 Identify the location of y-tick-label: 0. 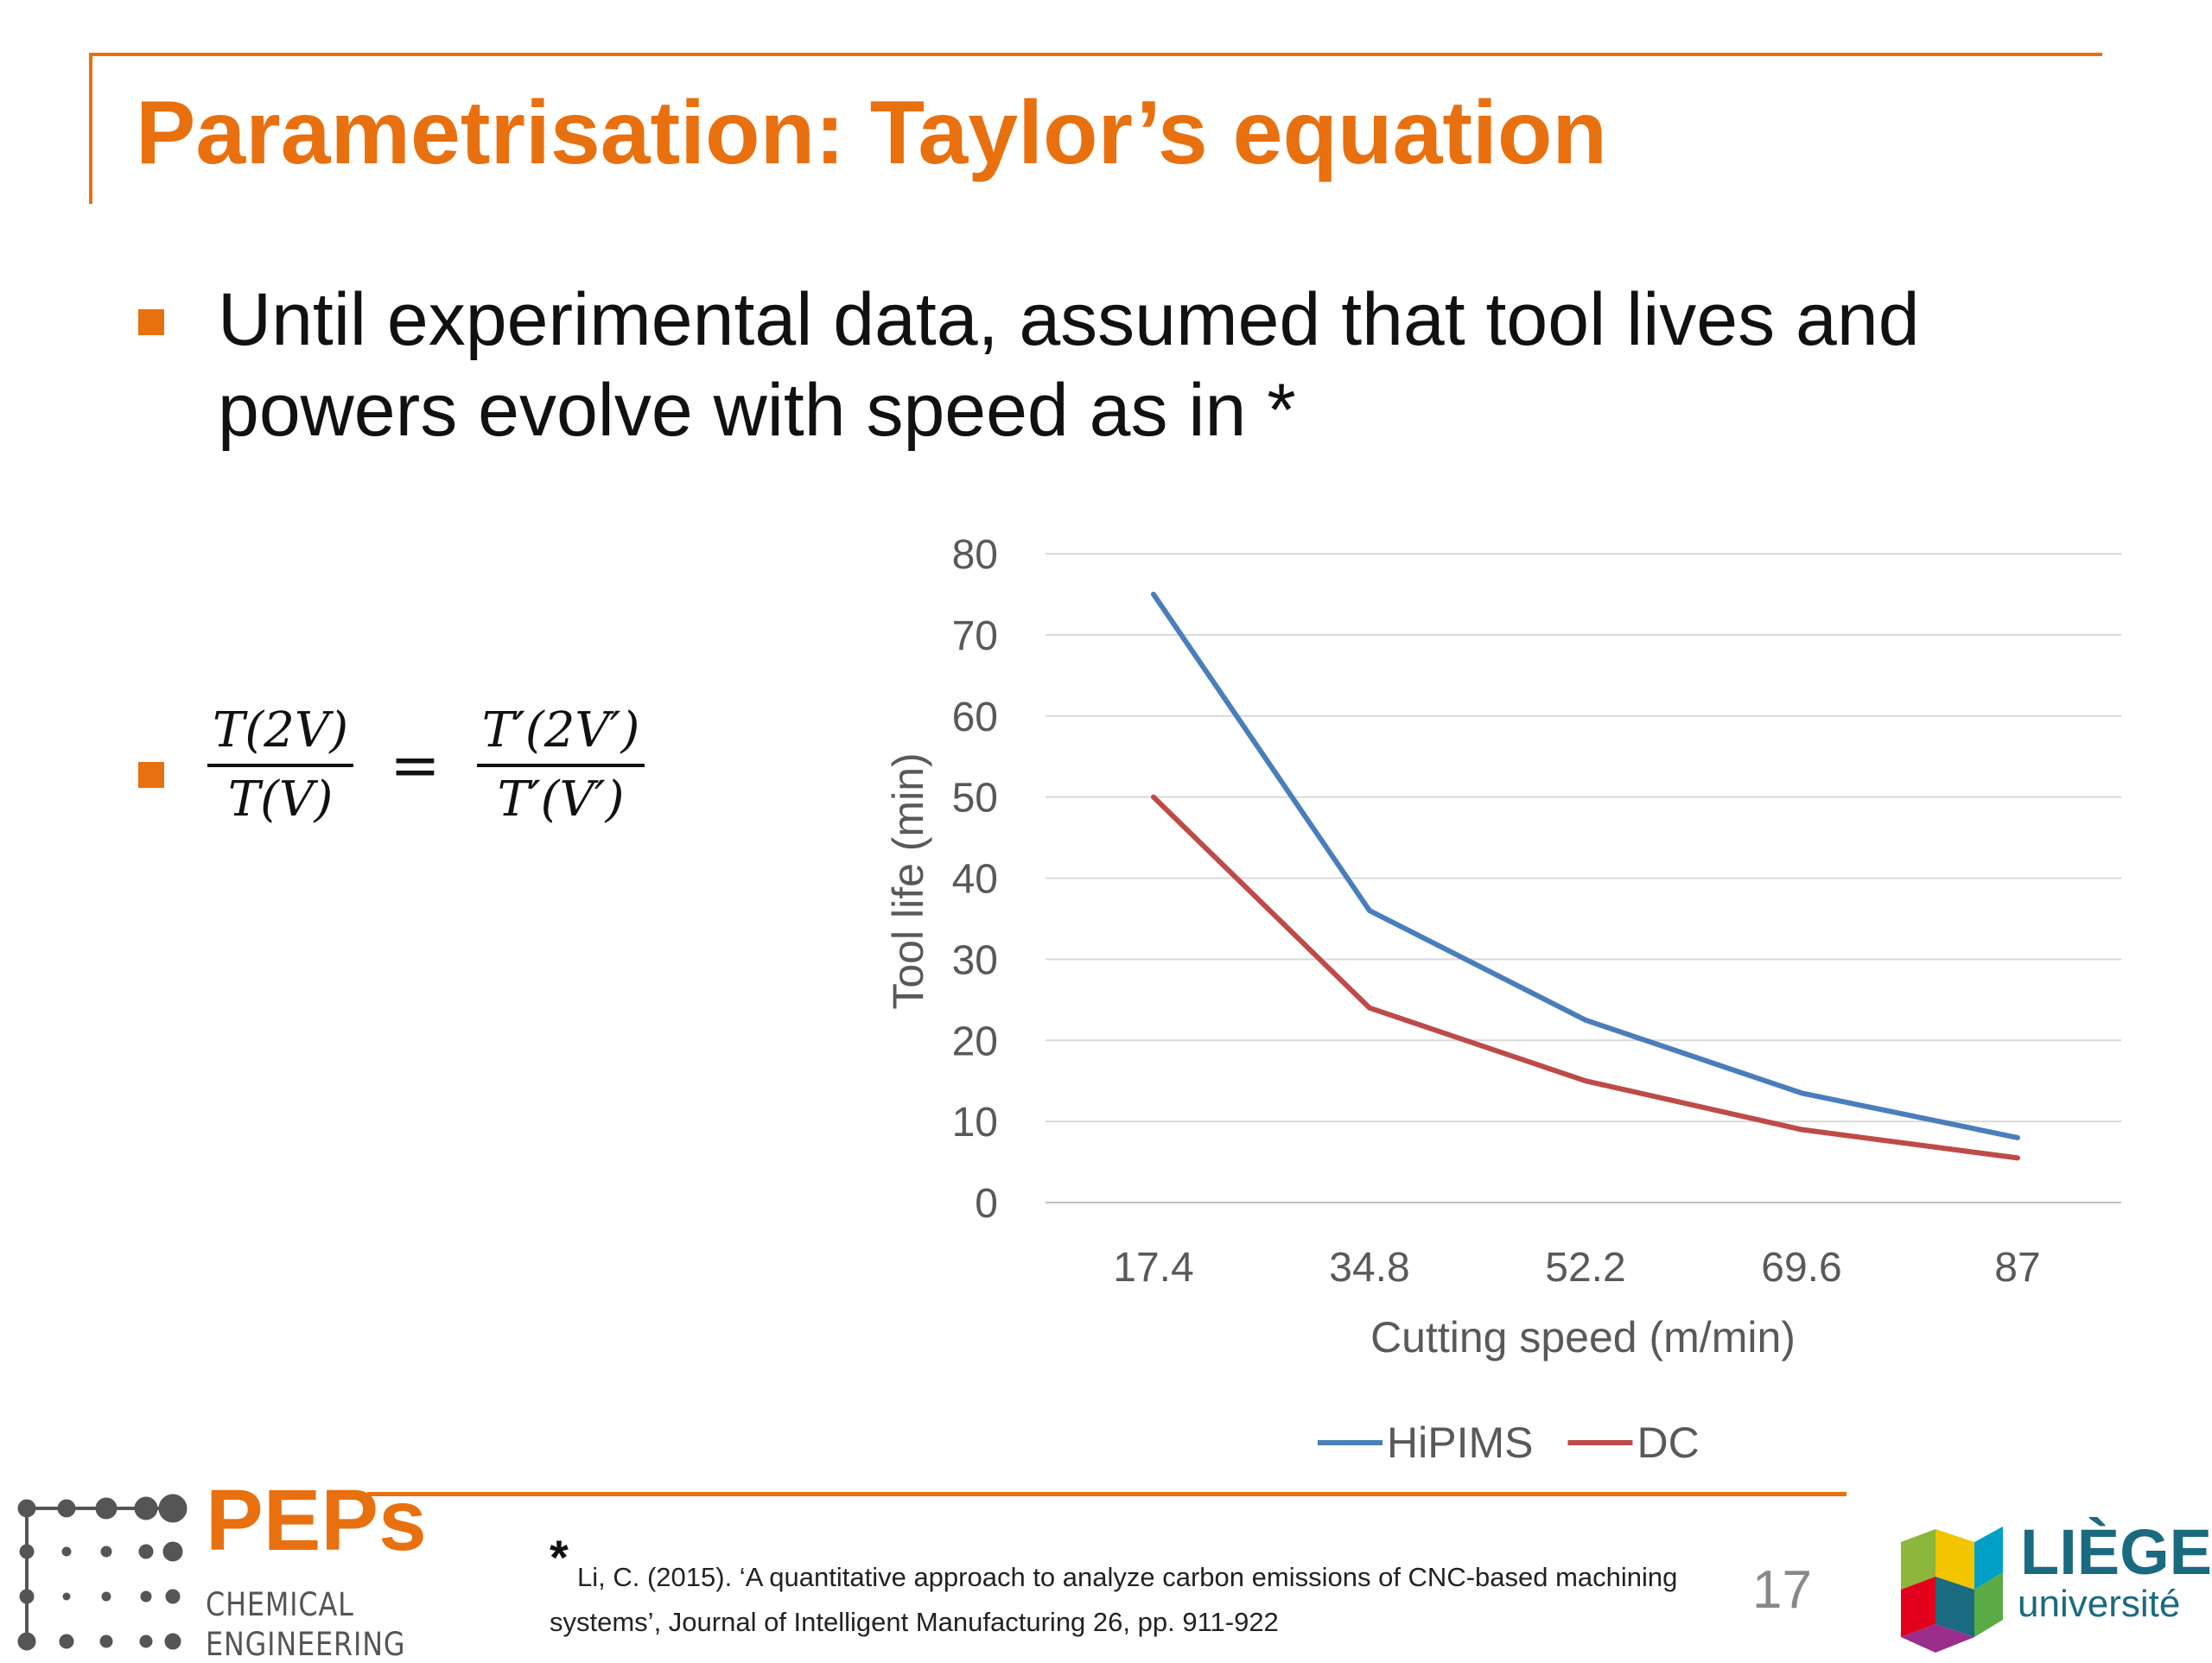
(986, 1204).